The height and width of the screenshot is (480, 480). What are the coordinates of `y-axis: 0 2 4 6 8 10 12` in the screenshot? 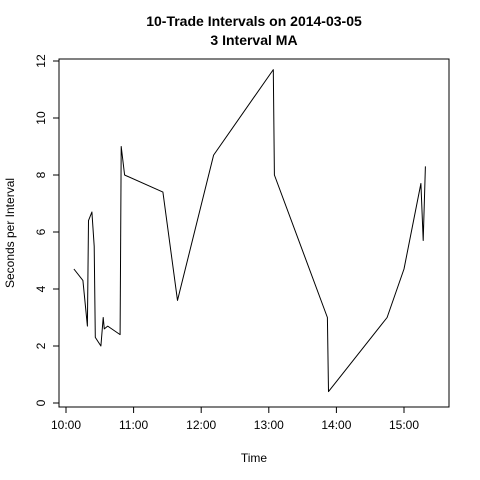 It's located at (47, 230).